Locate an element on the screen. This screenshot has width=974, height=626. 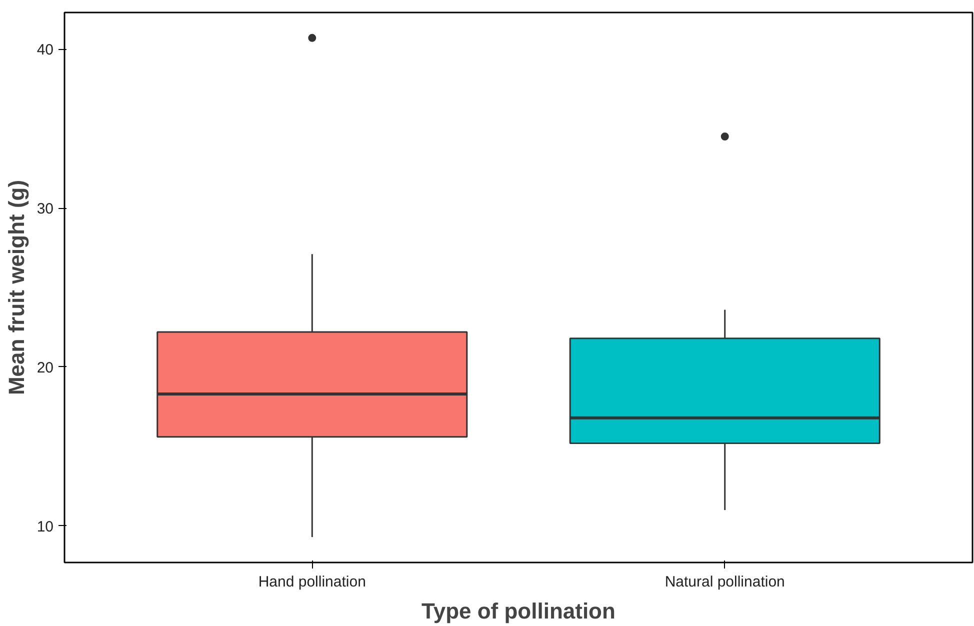
y-tick-label: 40 is located at coordinates (45, 50).